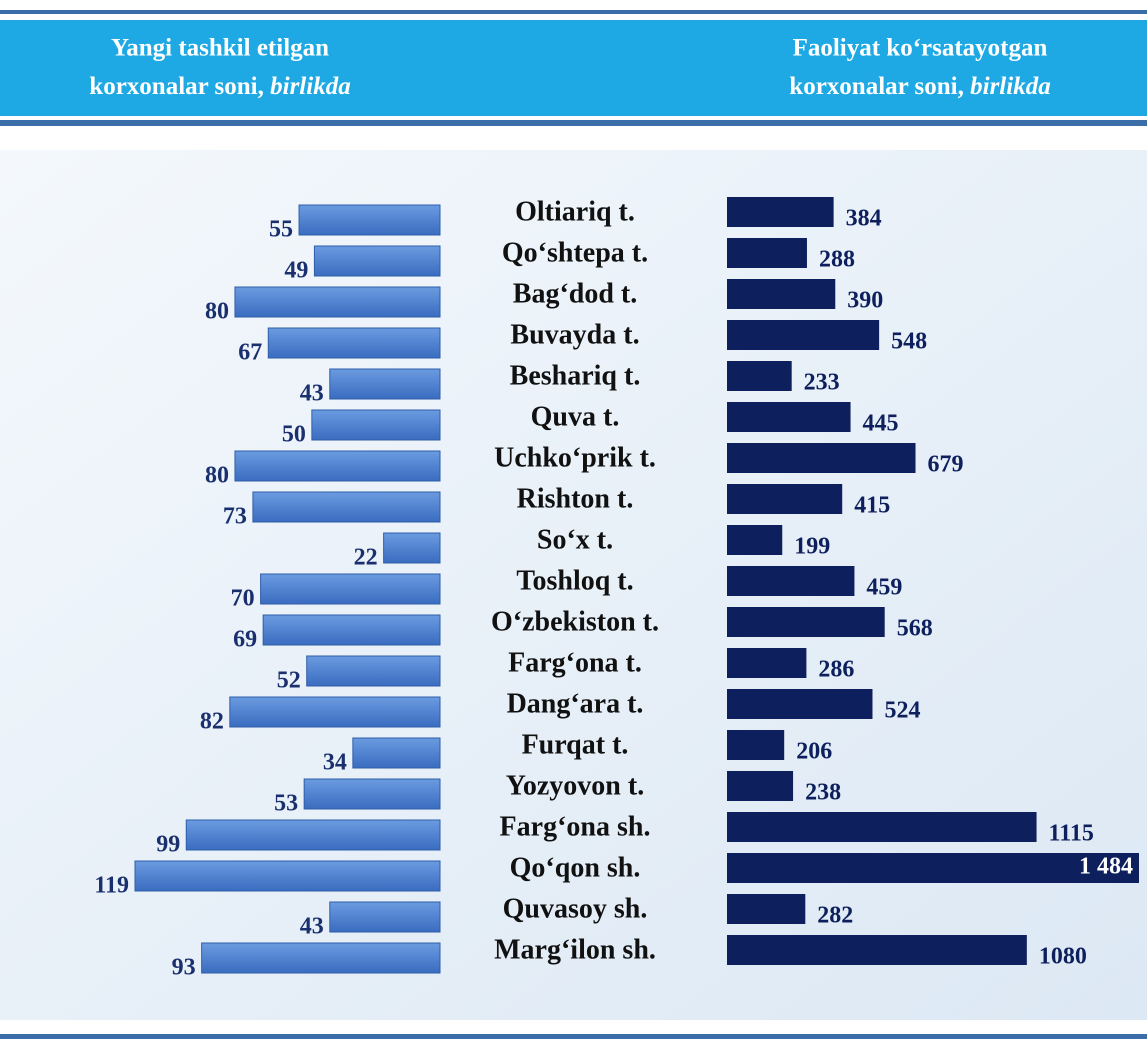 The image size is (1147, 1043). Describe the element at coordinates (1063, 957) in the screenshot. I see `right-value-label: 1080` at that location.